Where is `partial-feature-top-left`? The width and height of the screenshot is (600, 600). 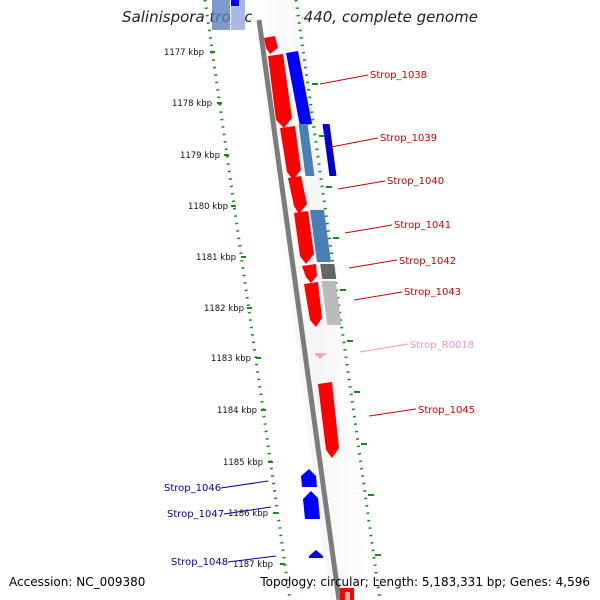 partial-feature-top-left is located at coordinates (221, 15).